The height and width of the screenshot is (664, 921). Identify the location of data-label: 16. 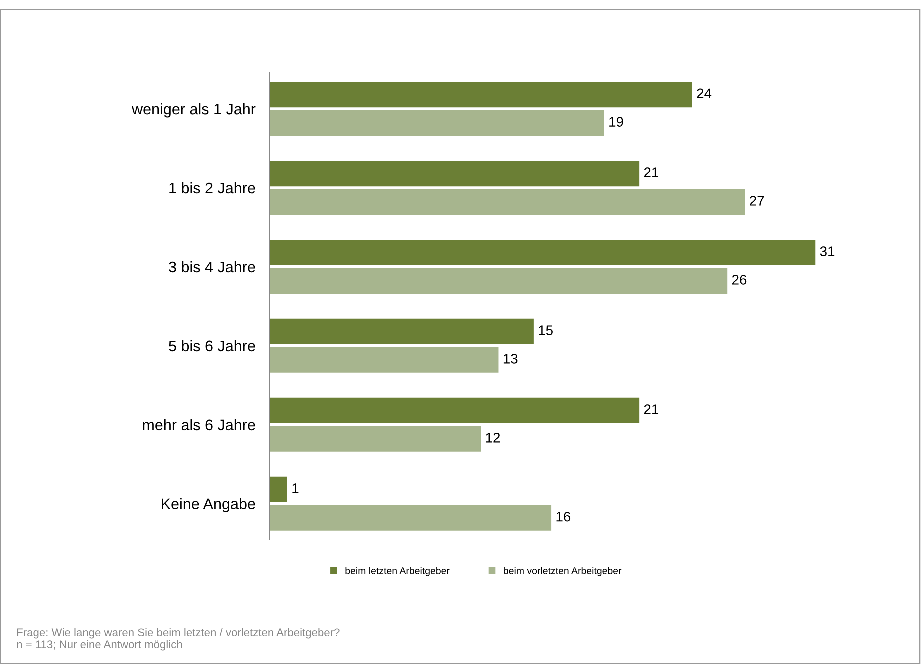
(563, 517).